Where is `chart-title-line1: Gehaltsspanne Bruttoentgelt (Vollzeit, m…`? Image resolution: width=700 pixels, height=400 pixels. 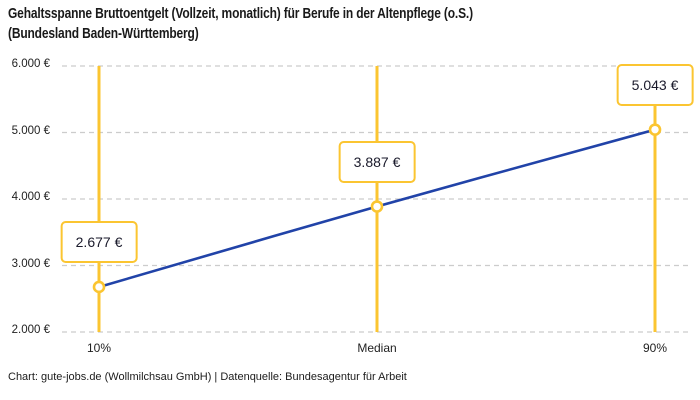
chart-title-line1: Gehaltsspanne Bruttoentgelt (Vollzeit, m… is located at coordinates (240, 13).